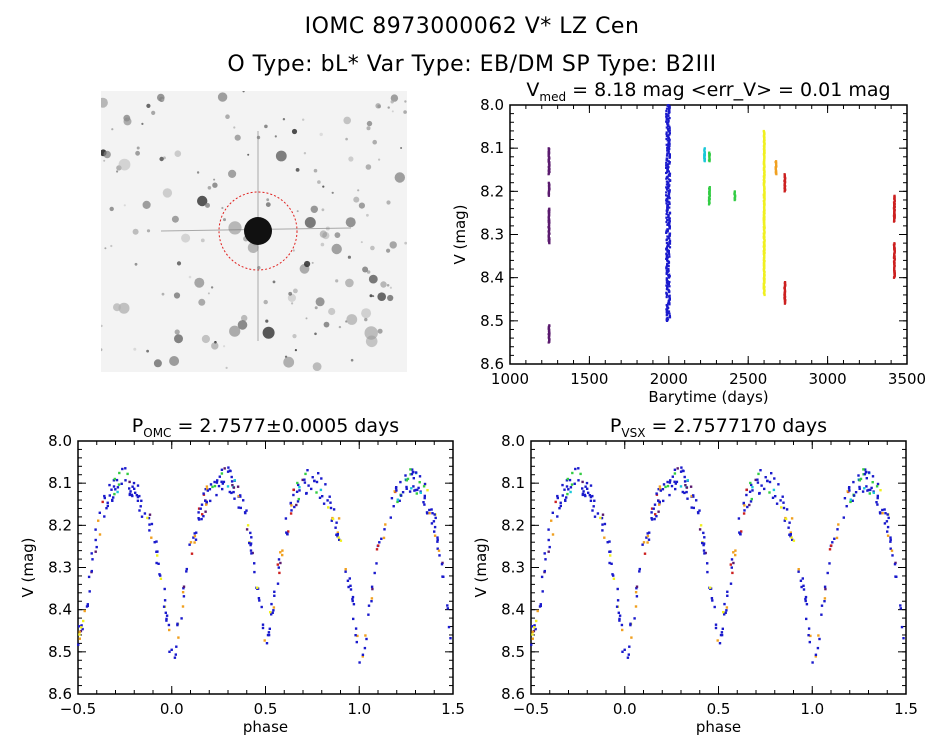 This screenshot has width=944, height=747. Describe the element at coordinates (492, 105) in the screenshot. I see `y-tick-label: 8.0` at that location.